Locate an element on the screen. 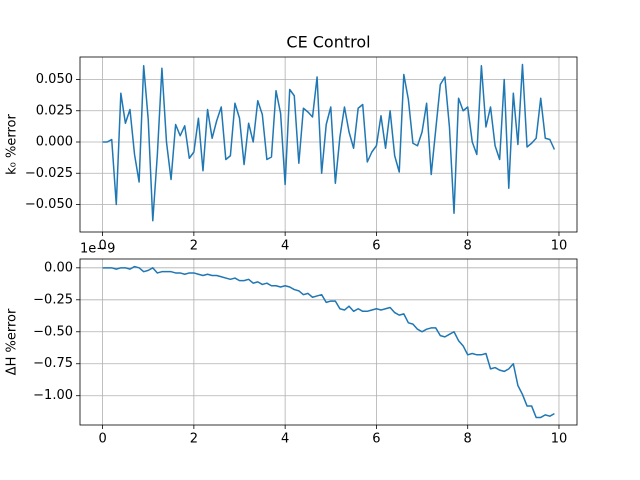  y-tick-label: 0.025 is located at coordinates (54, 110).